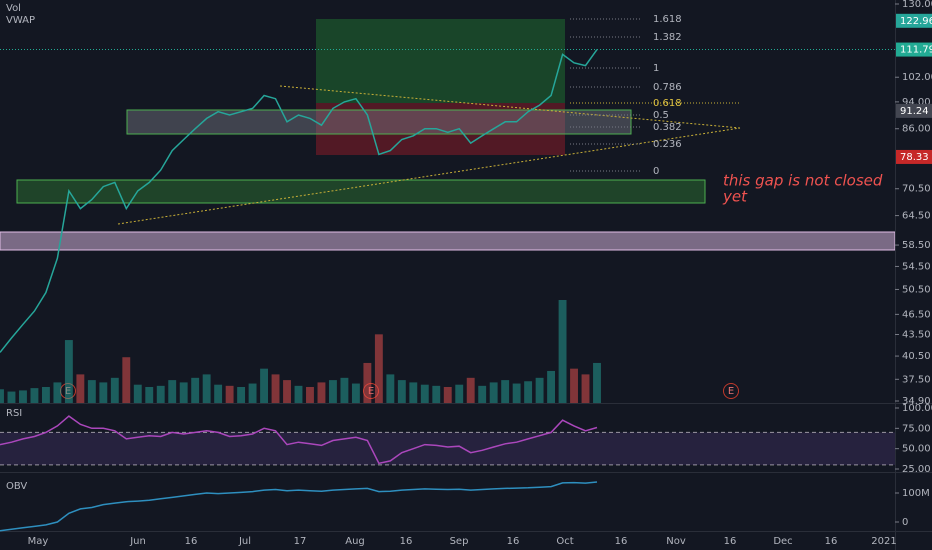 This screenshot has height=550, width=932. What do you see at coordinates (917, 77) in the screenshot?
I see `y-tick-label: 102.00` at bounding box center [917, 77].